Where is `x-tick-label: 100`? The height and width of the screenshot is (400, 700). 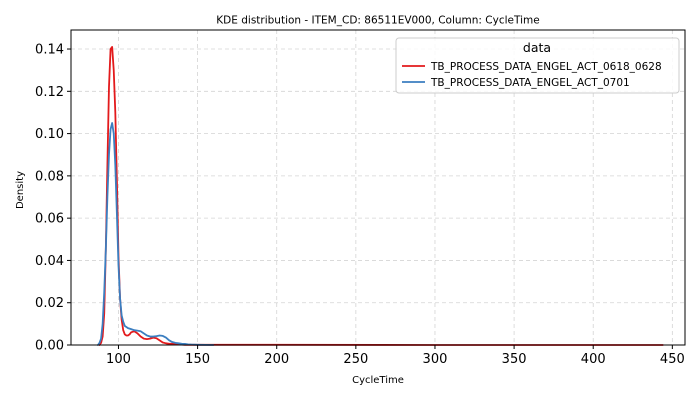 x-tick-label: 100 is located at coordinates (118, 359).